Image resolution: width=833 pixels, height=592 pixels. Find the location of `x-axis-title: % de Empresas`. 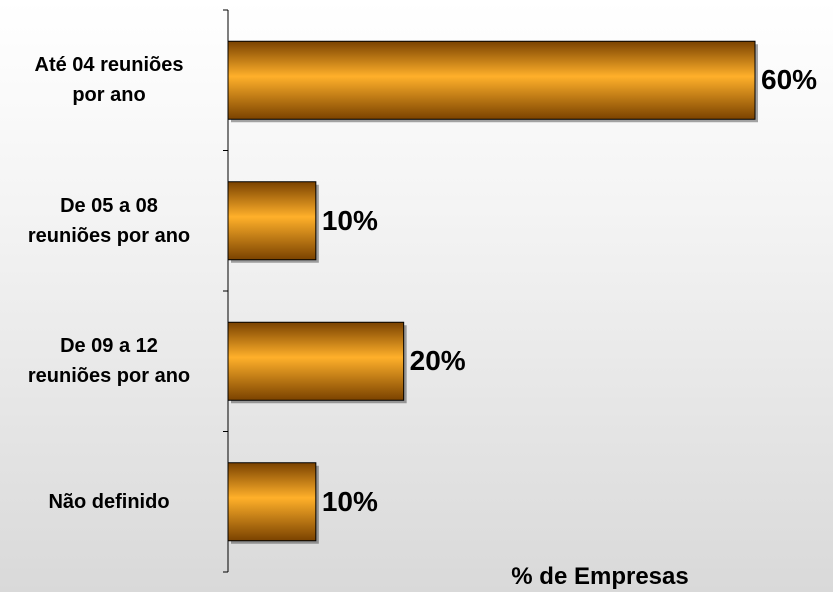

x-axis-title: % de Empresas is located at coordinates (600, 576).